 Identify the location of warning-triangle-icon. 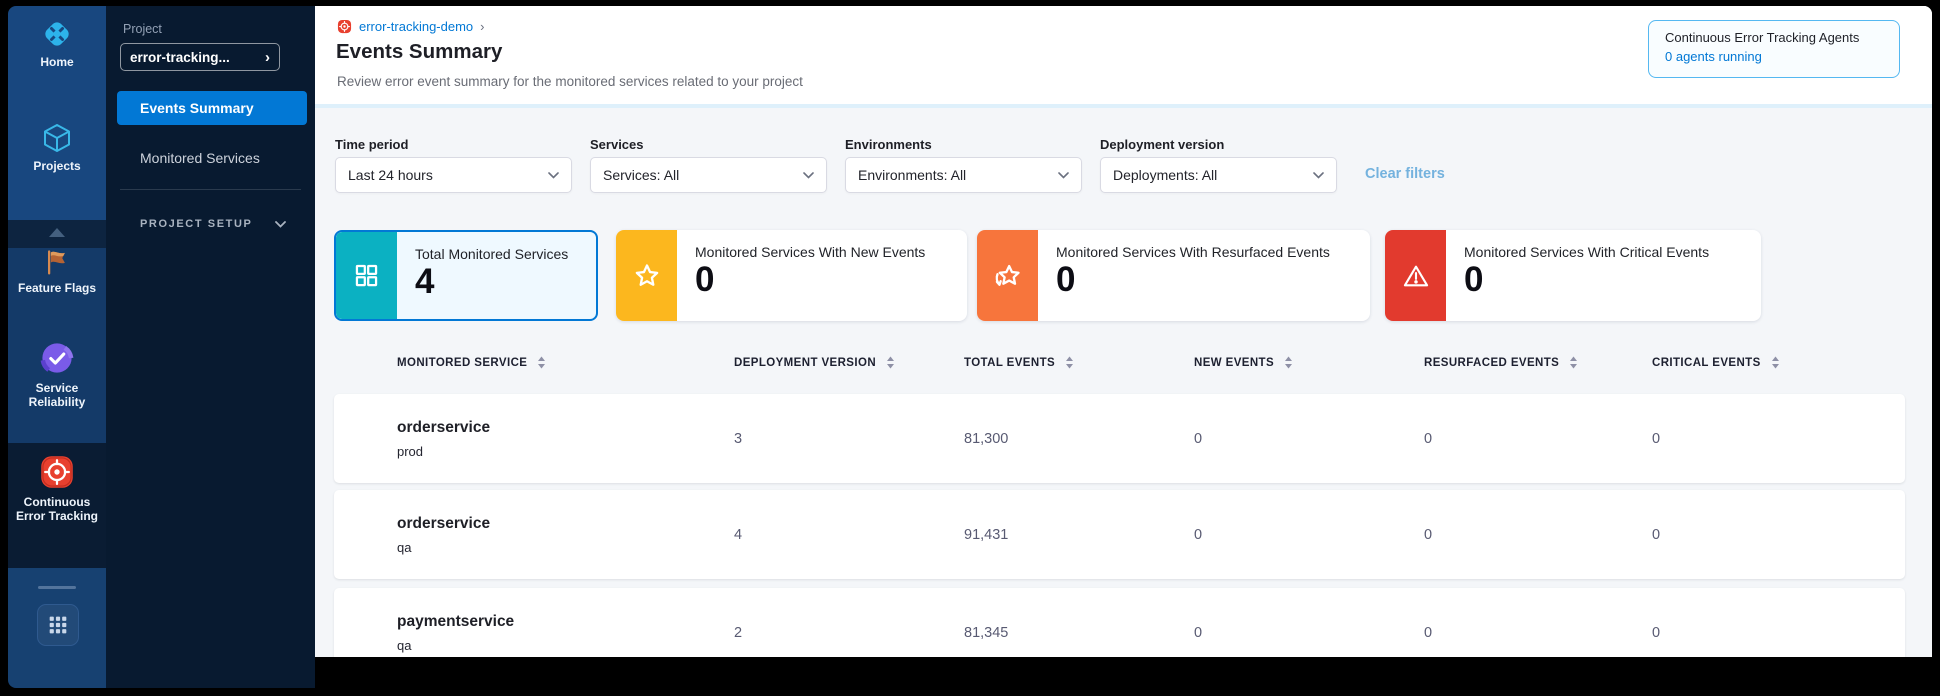
(1415, 275).